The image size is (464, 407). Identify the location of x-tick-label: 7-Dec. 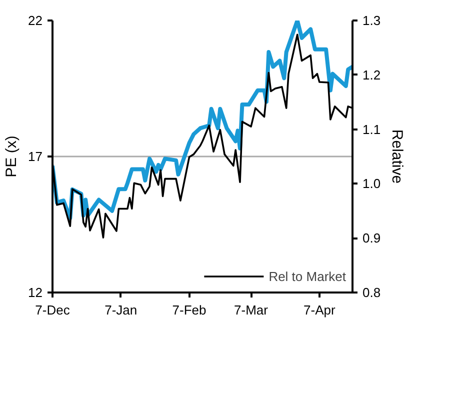
(52, 310).